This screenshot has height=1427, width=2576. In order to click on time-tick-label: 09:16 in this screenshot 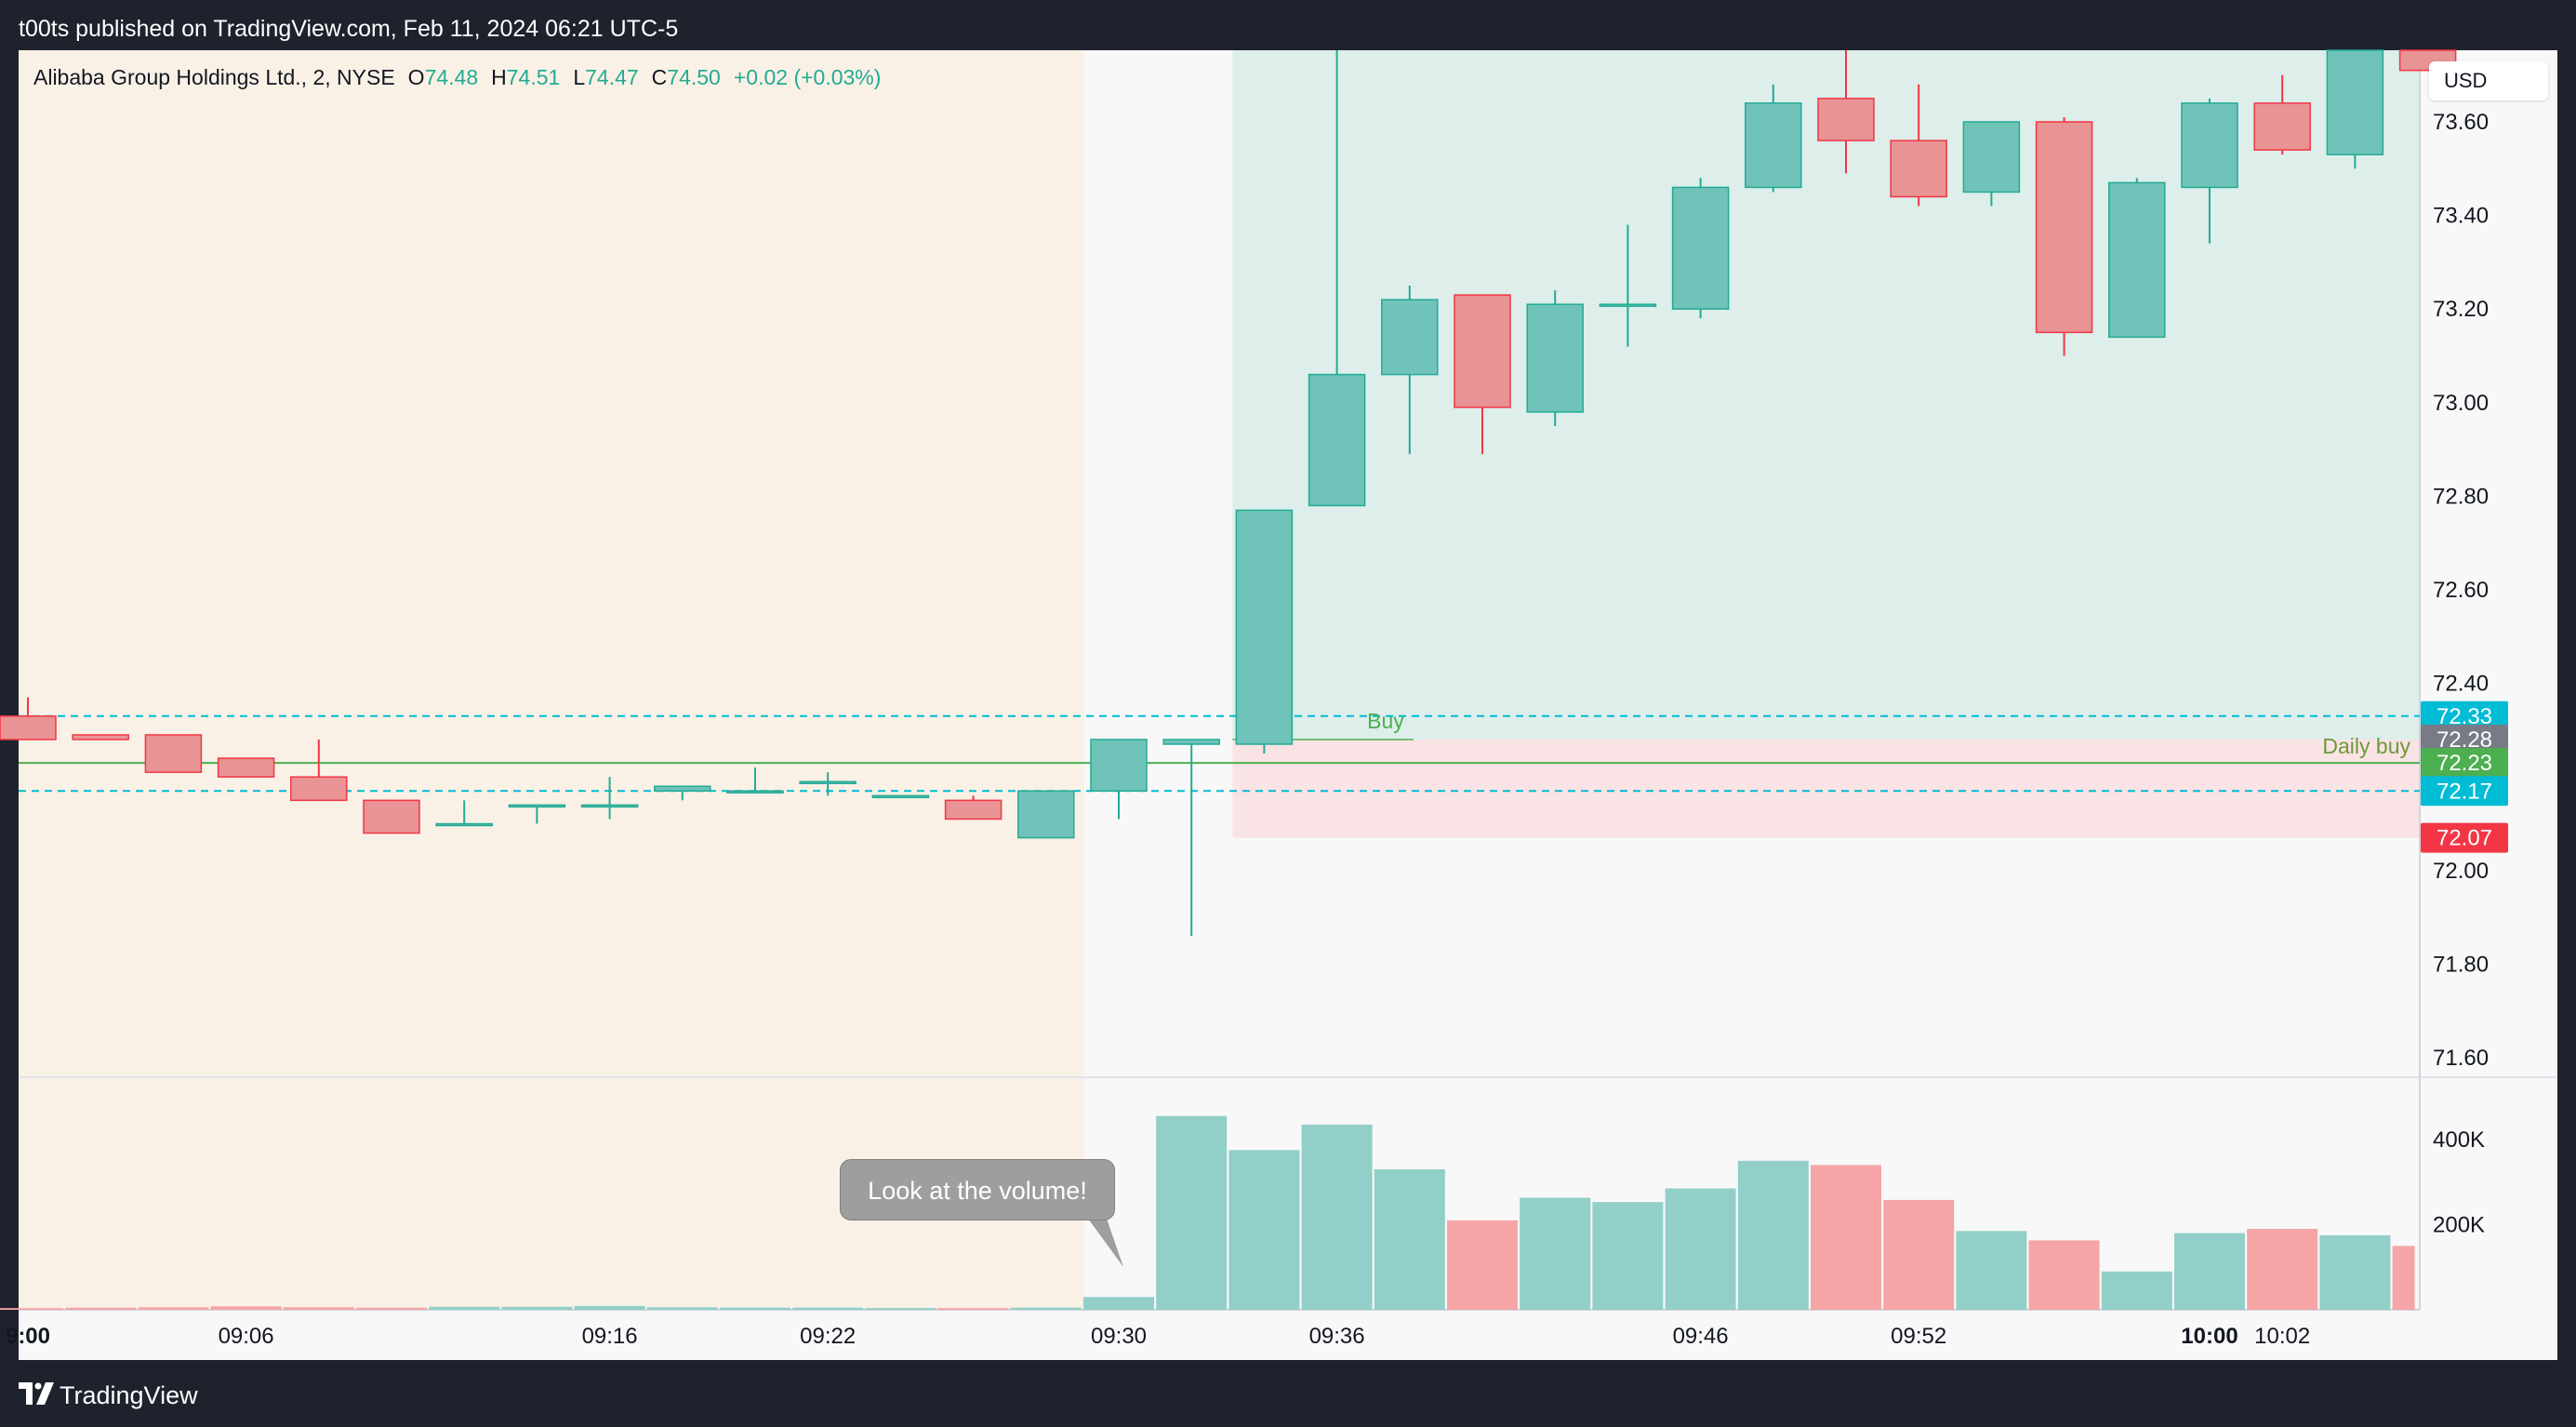, I will do `click(610, 1336)`.